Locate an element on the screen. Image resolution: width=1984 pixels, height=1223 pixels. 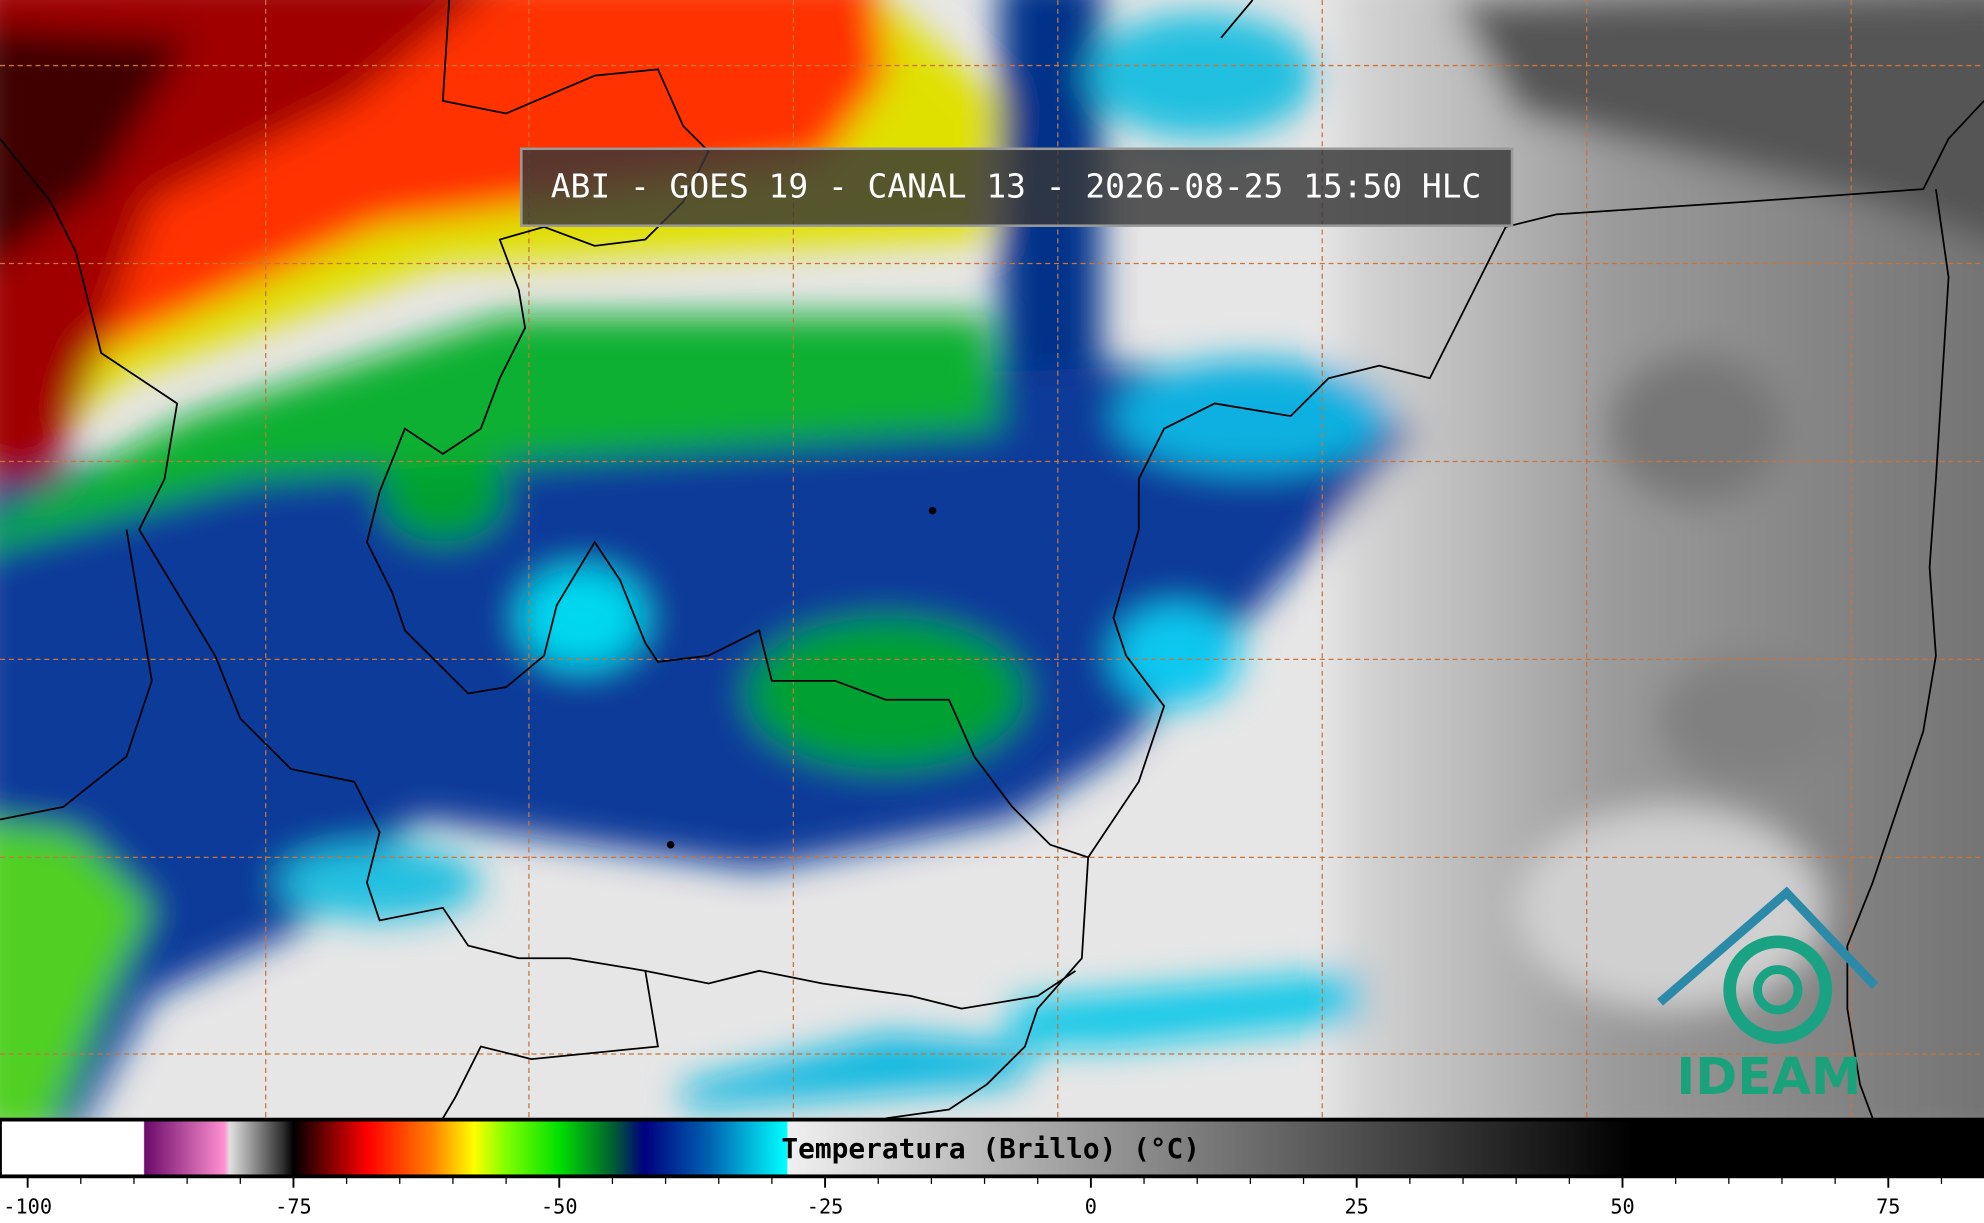
x-tick-label: 50 is located at coordinates (1622, 1206).